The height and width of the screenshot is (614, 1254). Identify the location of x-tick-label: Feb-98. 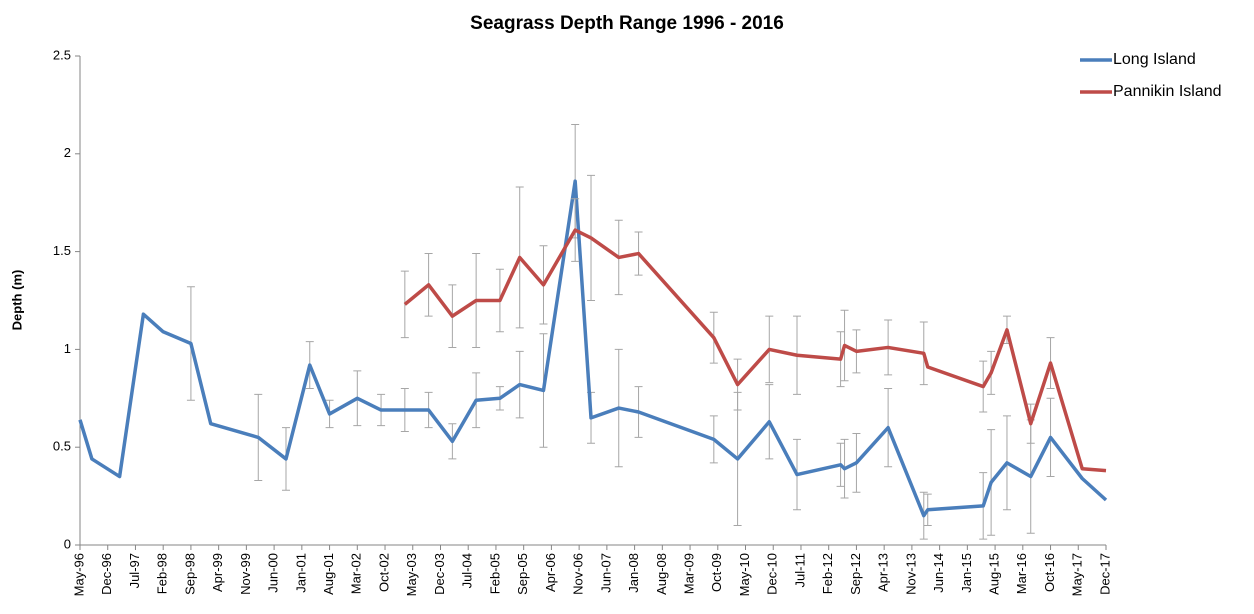
(162, 573).